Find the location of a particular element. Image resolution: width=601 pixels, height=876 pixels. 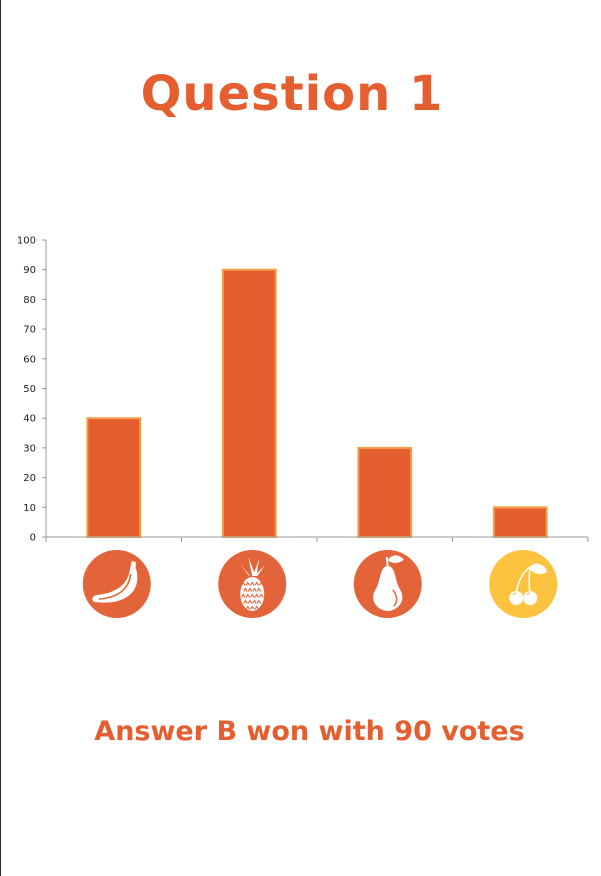

y-tick-label: 10 is located at coordinates (29, 508).